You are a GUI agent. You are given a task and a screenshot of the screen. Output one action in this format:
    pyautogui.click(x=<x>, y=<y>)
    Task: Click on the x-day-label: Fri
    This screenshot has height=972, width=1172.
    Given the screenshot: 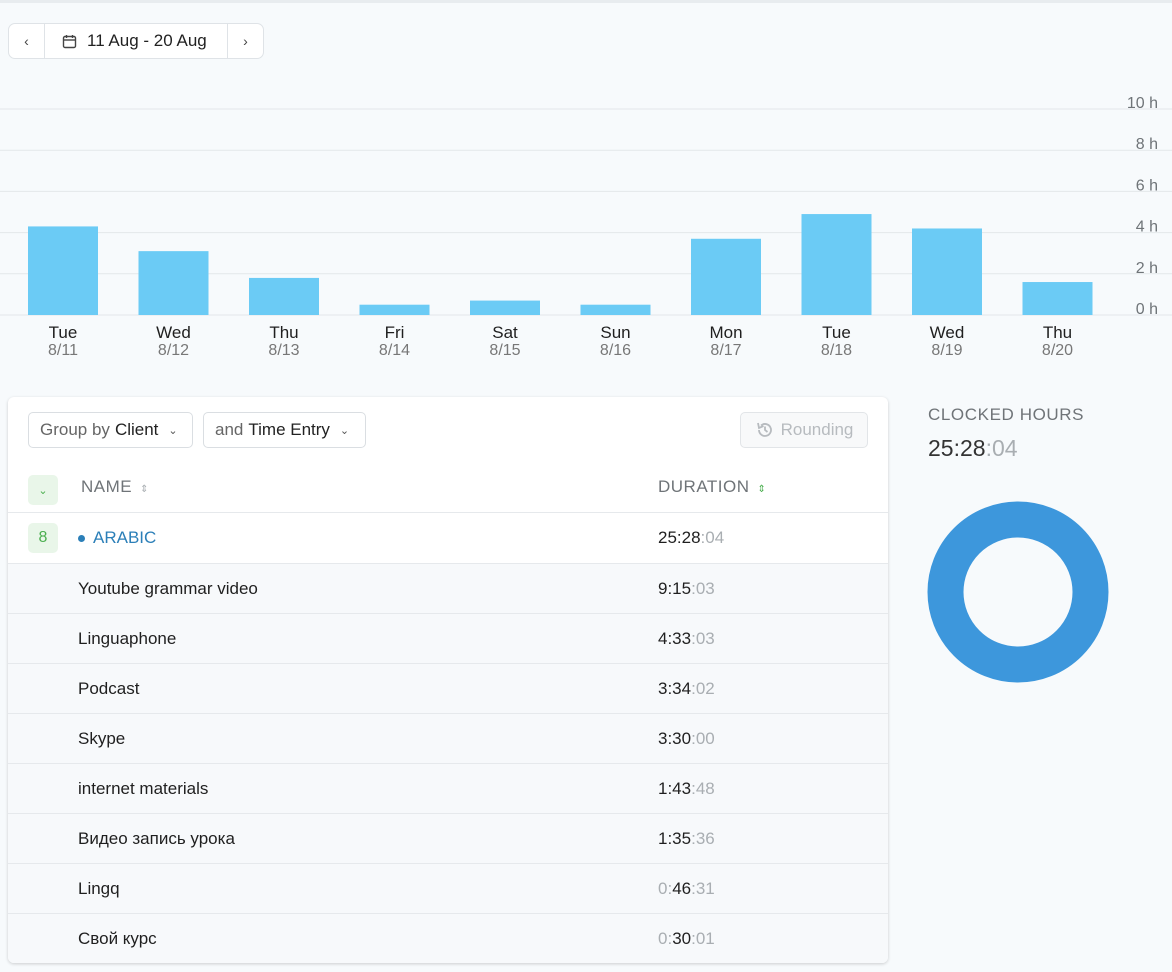 What is the action you would take?
    pyautogui.click(x=395, y=332)
    